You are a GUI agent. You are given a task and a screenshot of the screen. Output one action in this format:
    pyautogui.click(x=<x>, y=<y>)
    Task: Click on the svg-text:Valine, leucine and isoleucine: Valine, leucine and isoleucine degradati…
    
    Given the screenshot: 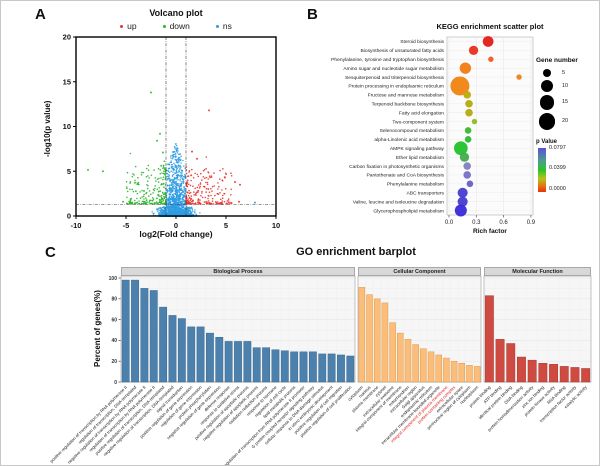 What is the action you would take?
    pyautogui.click(x=399, y=202)
    